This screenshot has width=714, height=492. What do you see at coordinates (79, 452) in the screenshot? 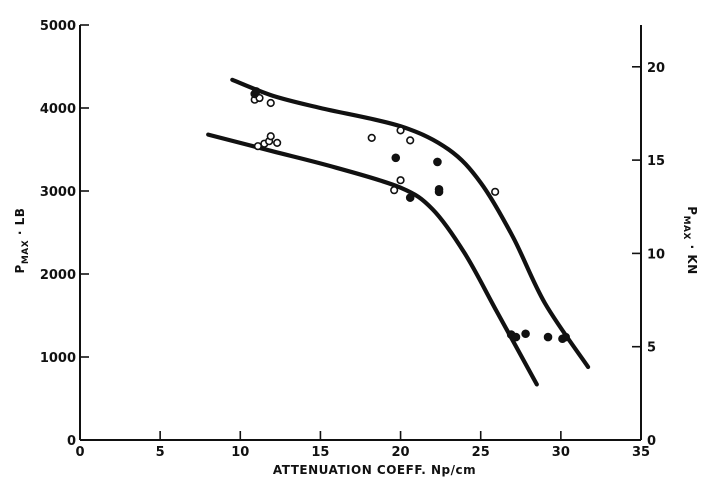
I see `x-tick-label: 0` at bounding box center [79, 452].